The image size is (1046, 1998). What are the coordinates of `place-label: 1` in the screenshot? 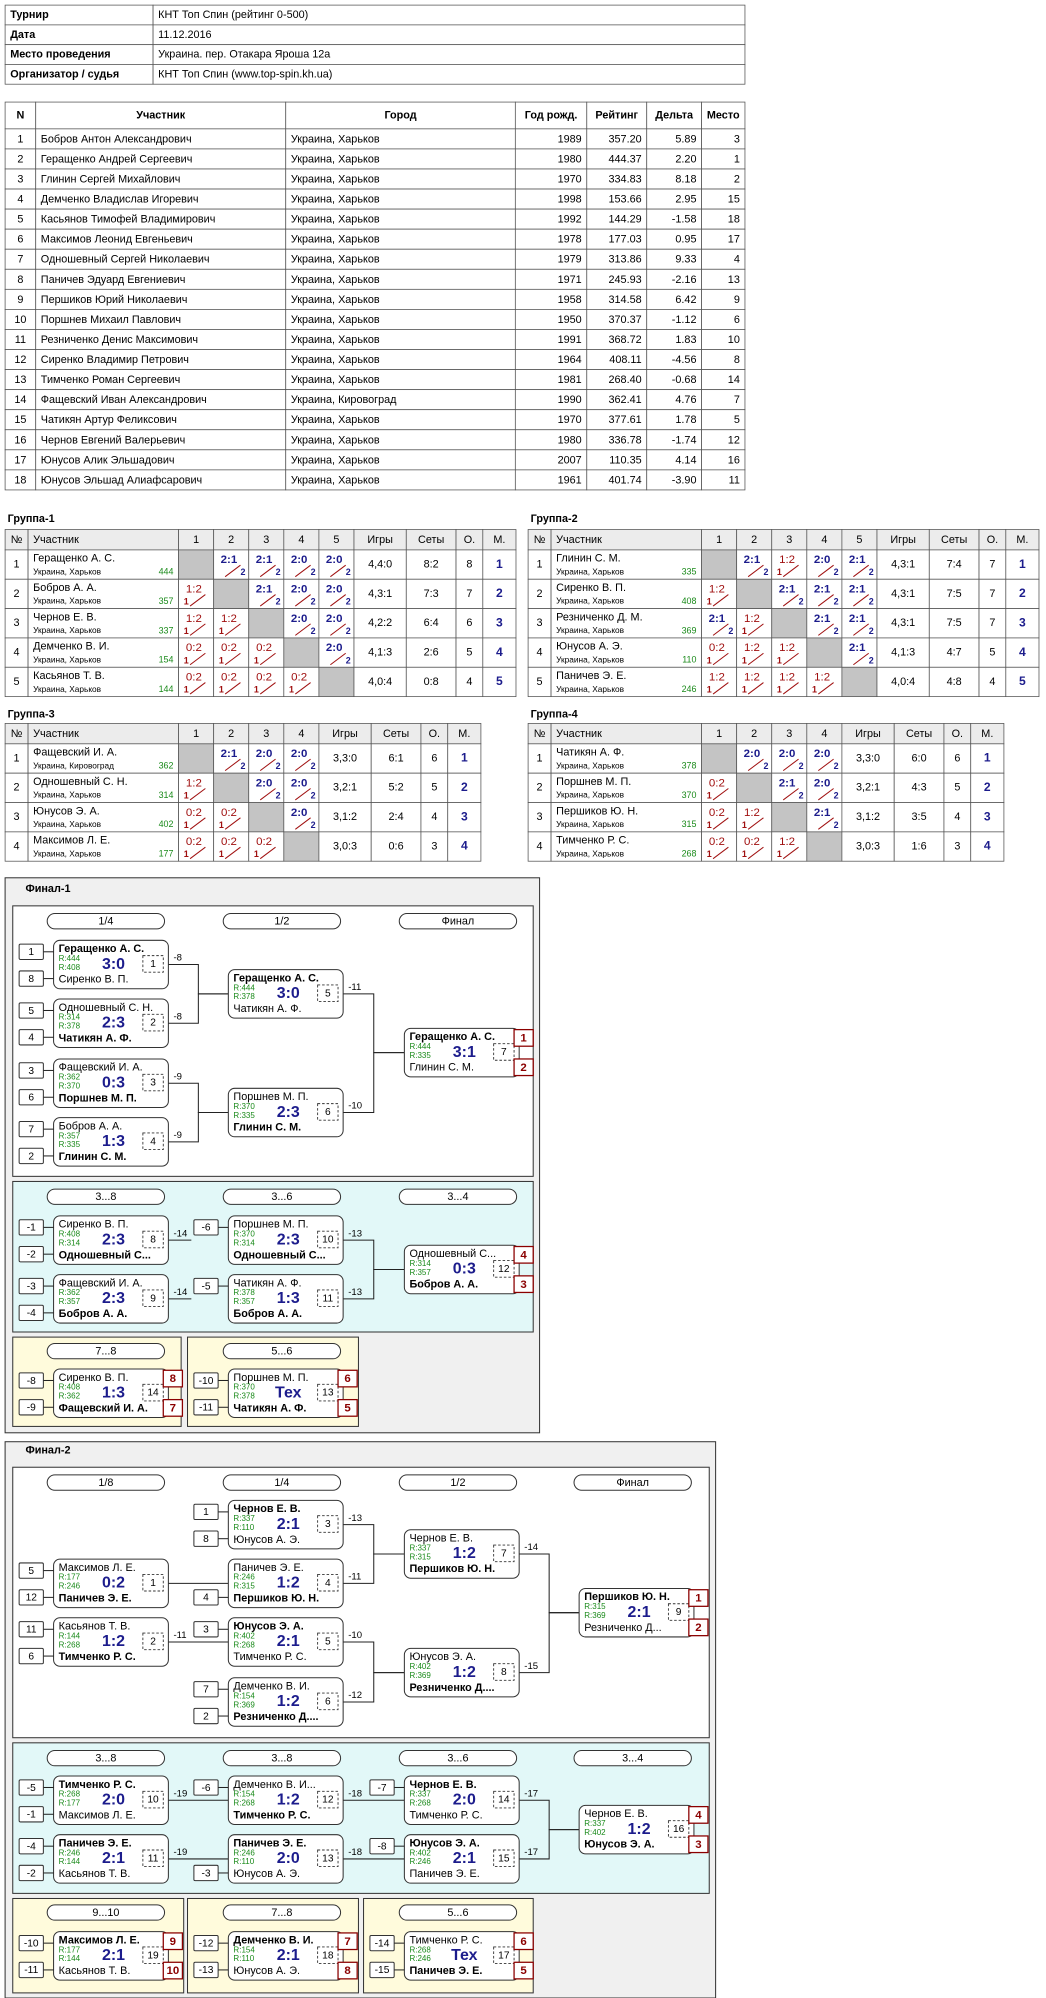 It's located at (523, 1039).